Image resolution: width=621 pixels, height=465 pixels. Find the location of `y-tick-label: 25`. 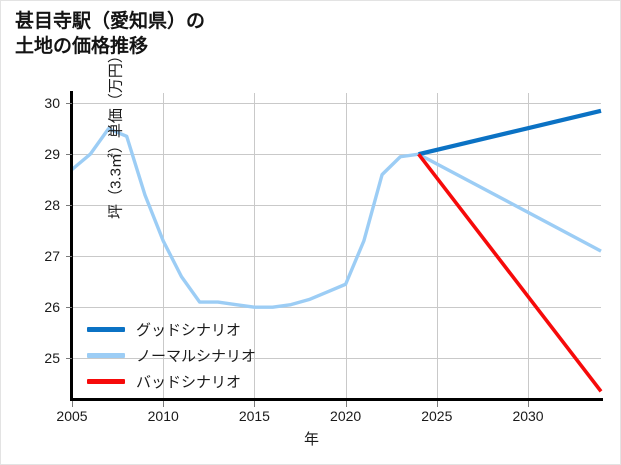

y-tick-label: 25 is located at coordinates (52, 358).